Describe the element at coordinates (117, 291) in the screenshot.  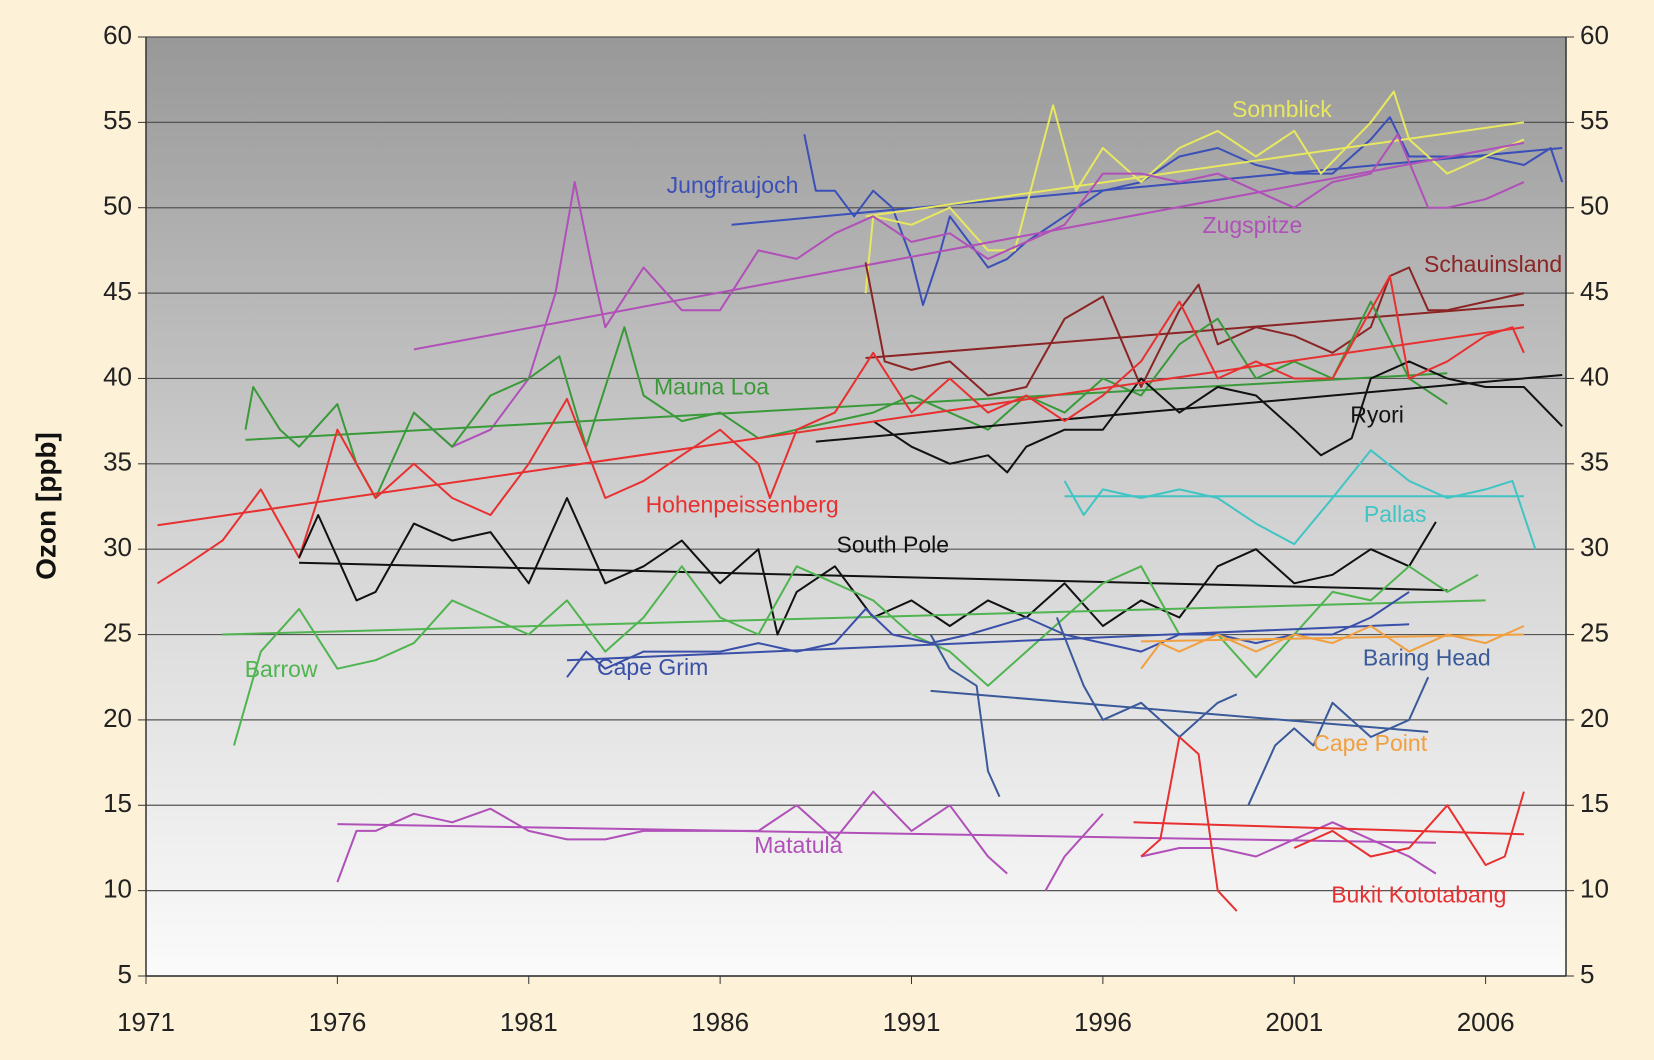
I see `y-tick-label: 45` at that location.